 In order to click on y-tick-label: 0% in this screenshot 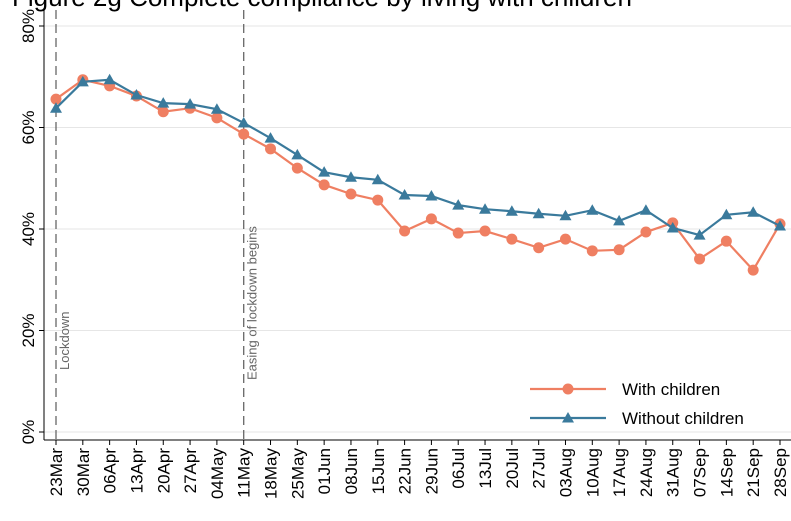, I will do `click(28, 432)`.